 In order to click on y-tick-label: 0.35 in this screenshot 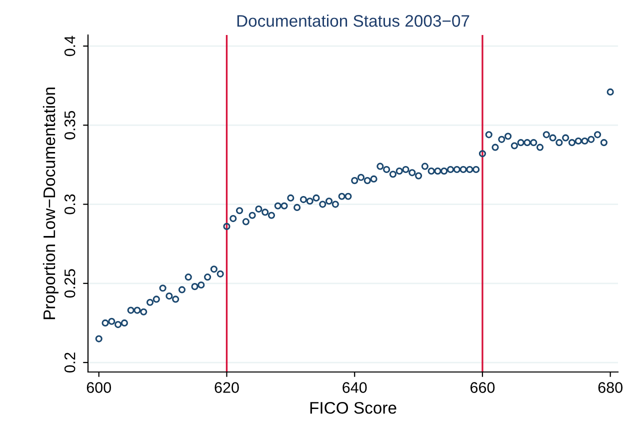, I will do `click(70, 125)`.